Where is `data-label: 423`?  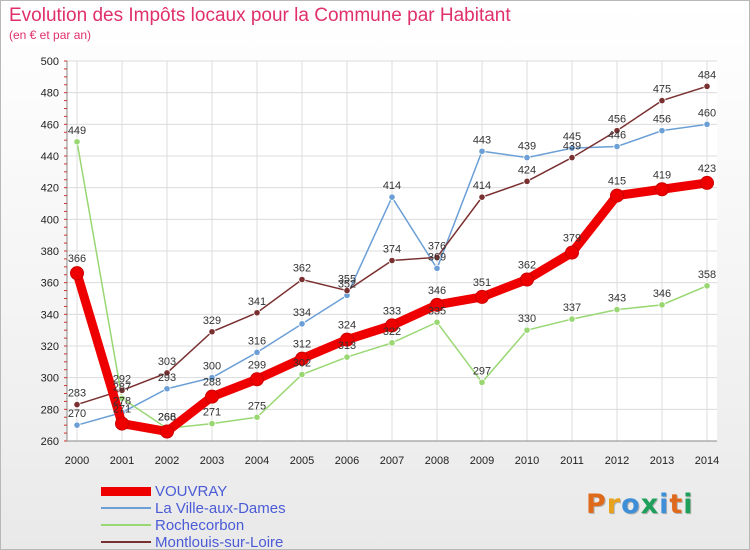 data-label: 423 is located at coordinates (707, 169).